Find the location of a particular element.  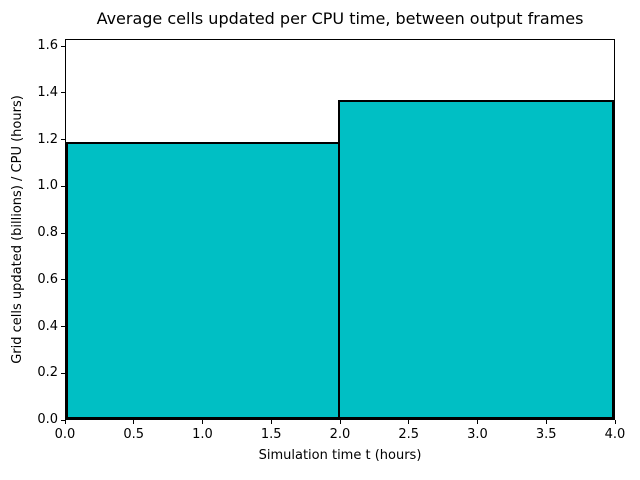

y-tick-label: 0.0 is located at coordinates (47, 419).